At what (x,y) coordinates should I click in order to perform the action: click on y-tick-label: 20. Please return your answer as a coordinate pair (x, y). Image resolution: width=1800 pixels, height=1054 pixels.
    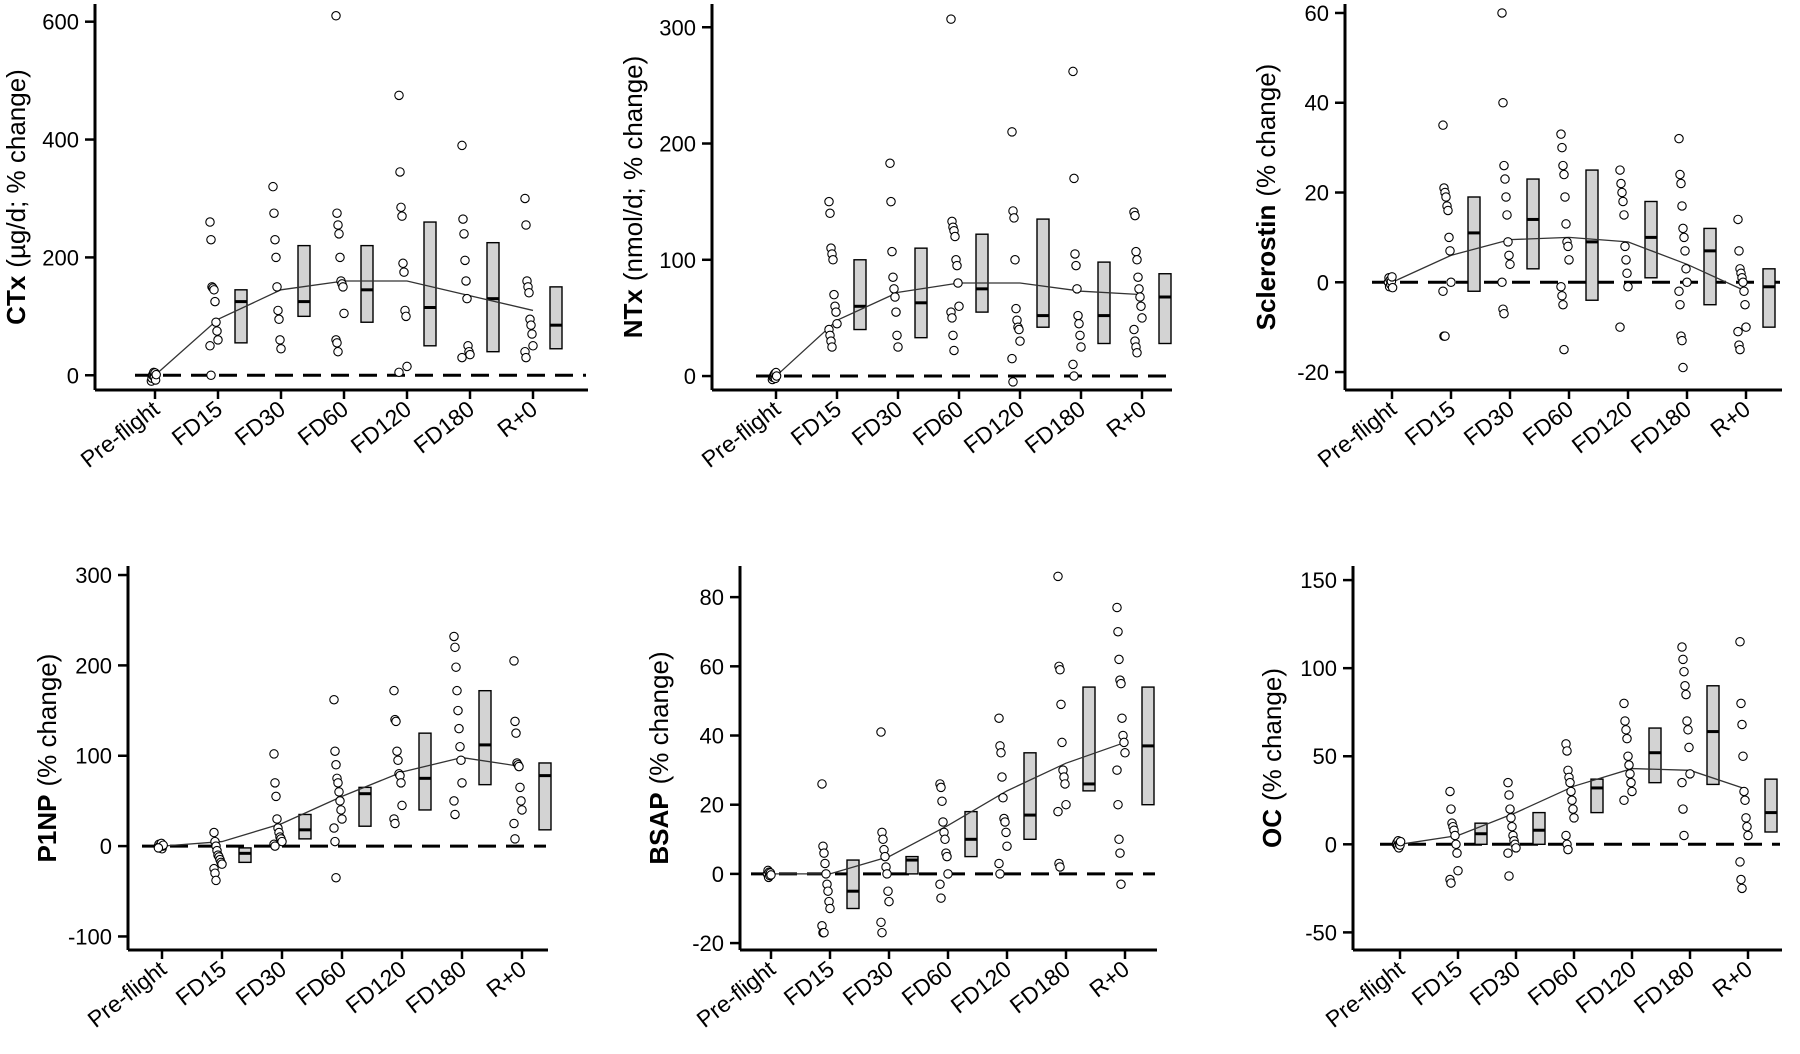
    Looking at the image, I should click on (1317, 193).